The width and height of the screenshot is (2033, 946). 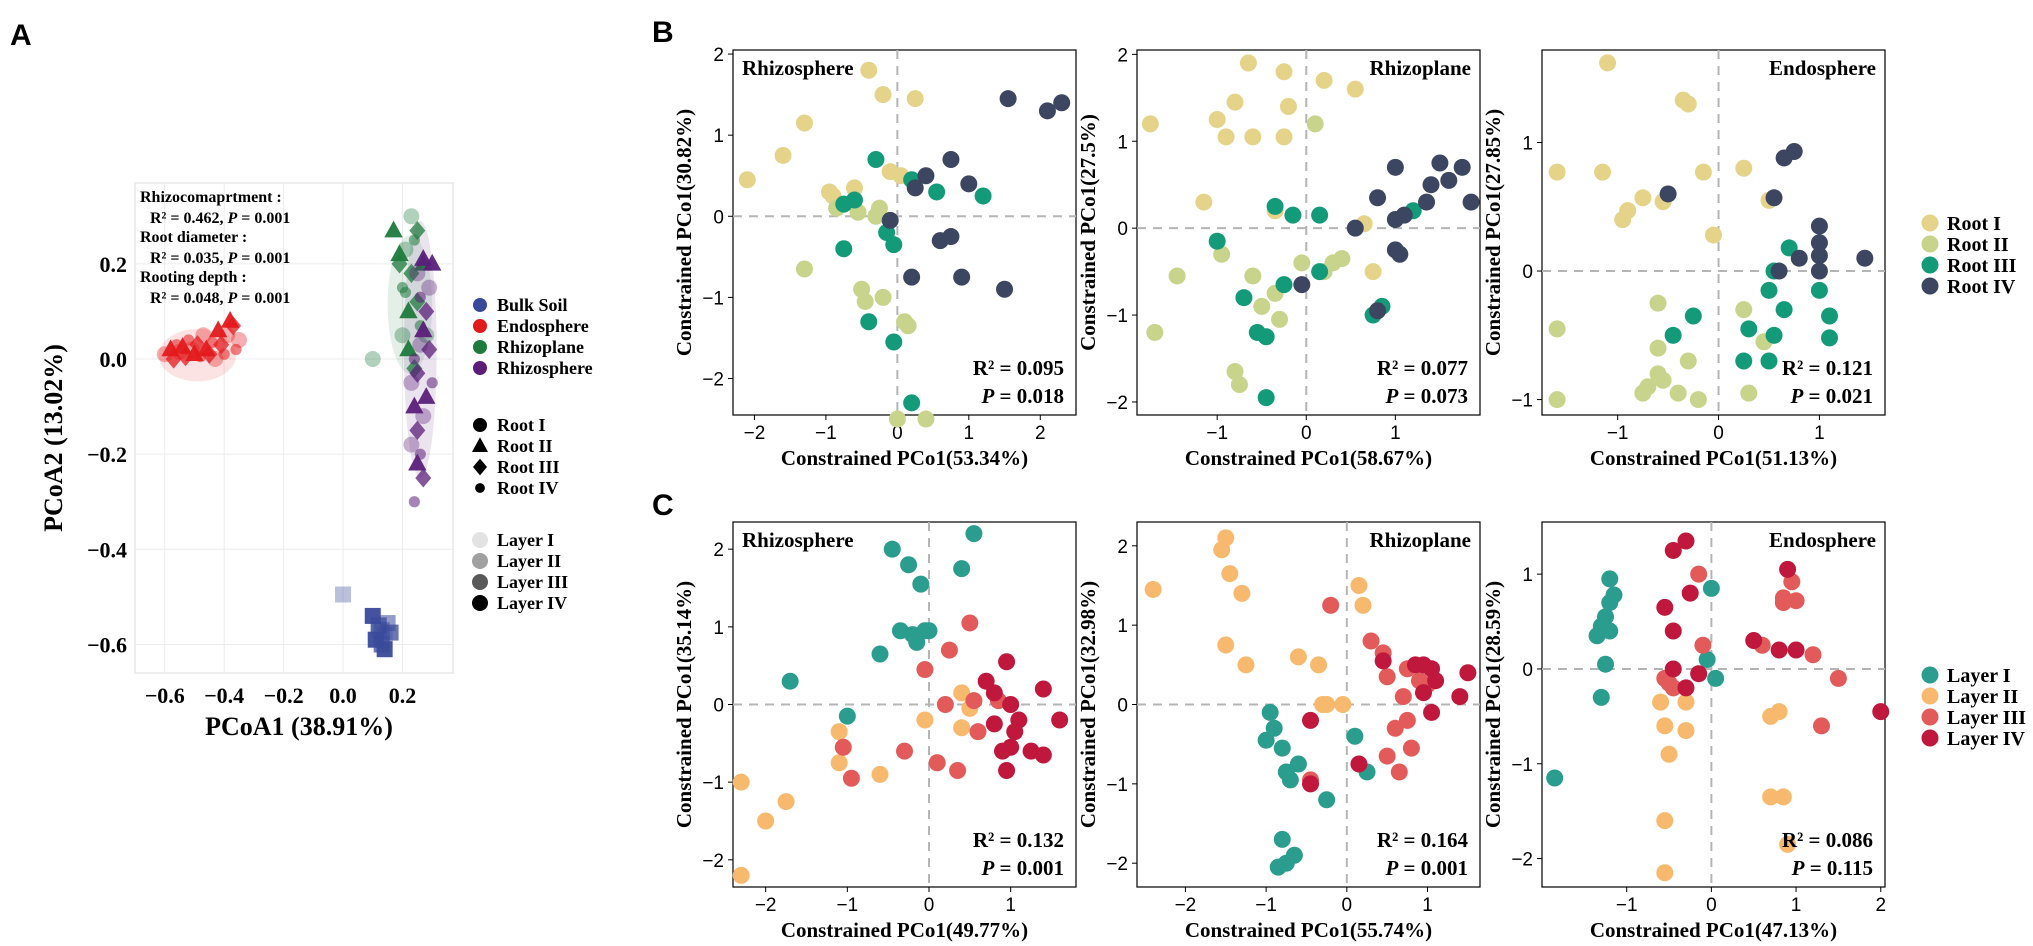 I want to click on legend-key-root-iii, so click(x=480, y=467).